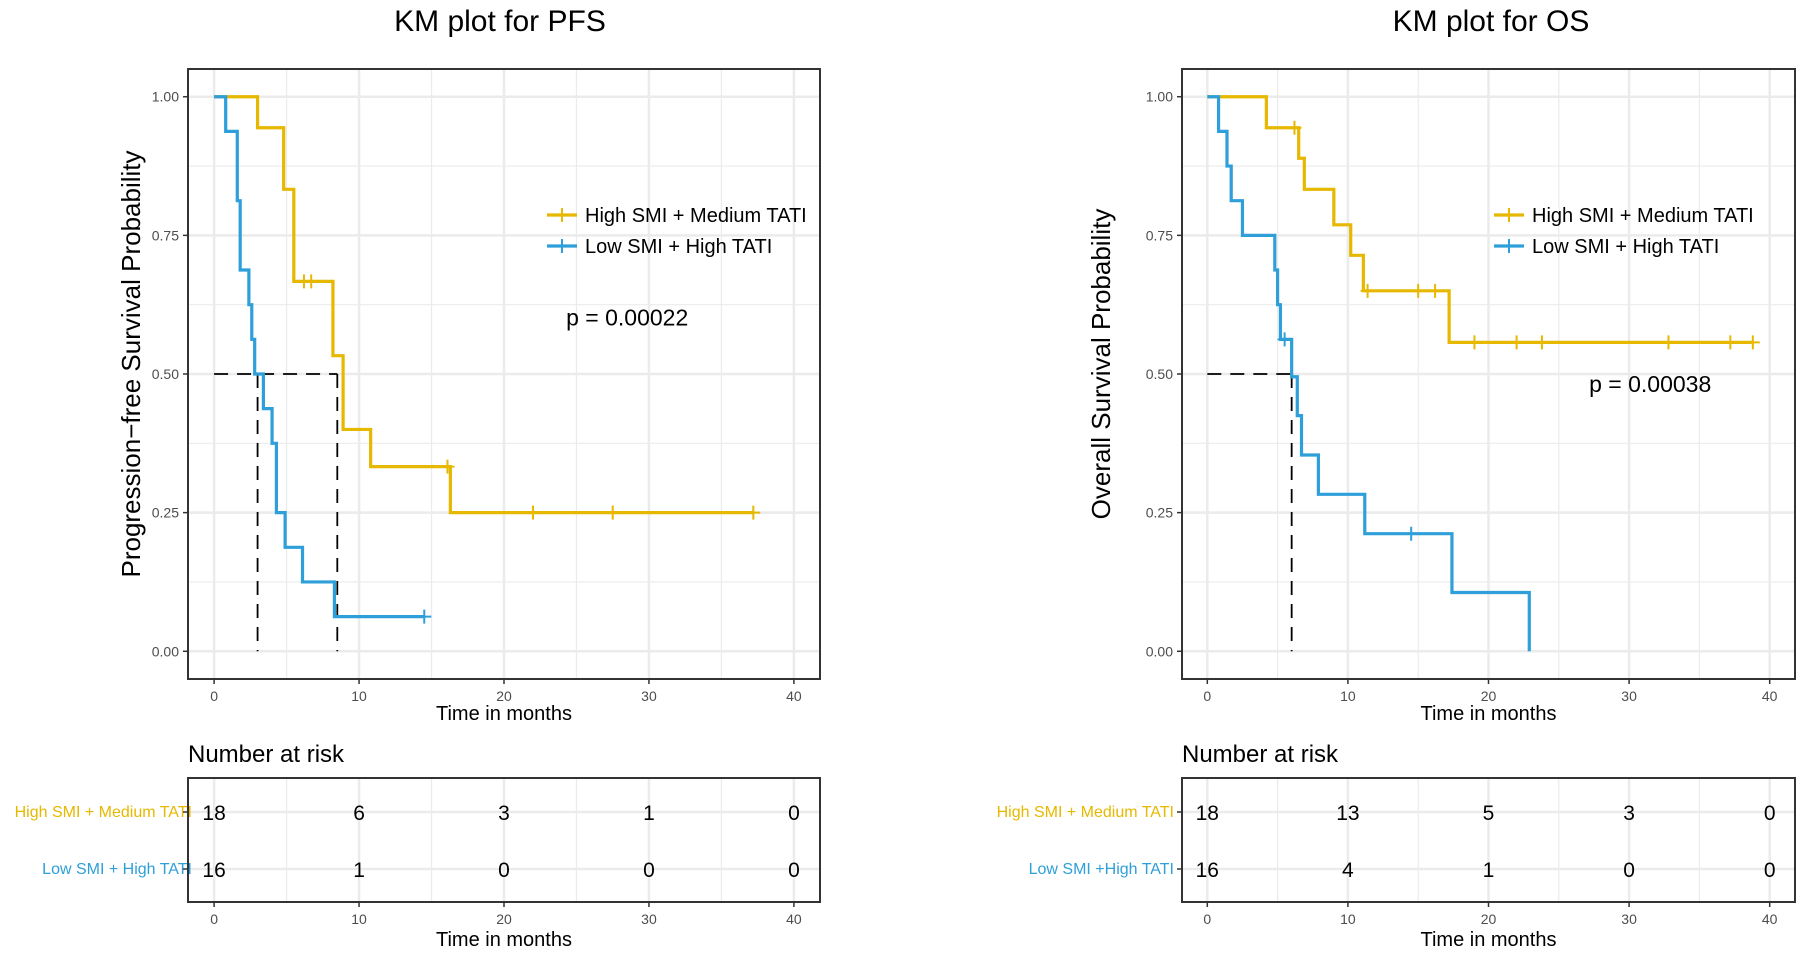 The height and width of the screenshot is (953, 1800). What do you see at coordinates (1491, 21) in the screenshot?
I see `chart-title: KM plot for OS` at bounding box center [1491, 21].